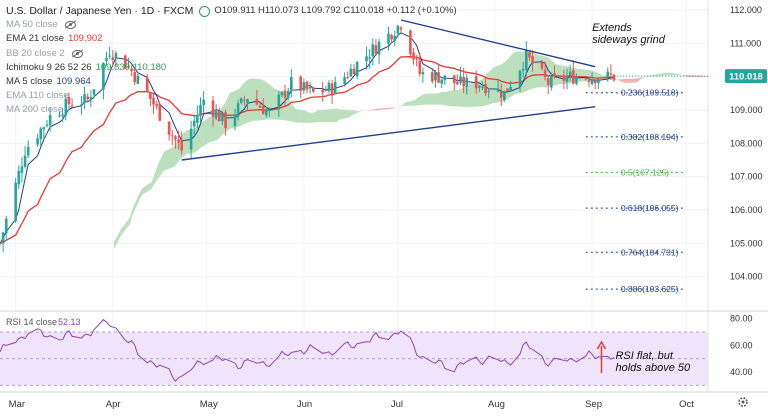 The width and height of the screenshot is (768, 419). Describe the element at coordinates (388, 133) in the screenshot. I see `trendline-lower` at that location.